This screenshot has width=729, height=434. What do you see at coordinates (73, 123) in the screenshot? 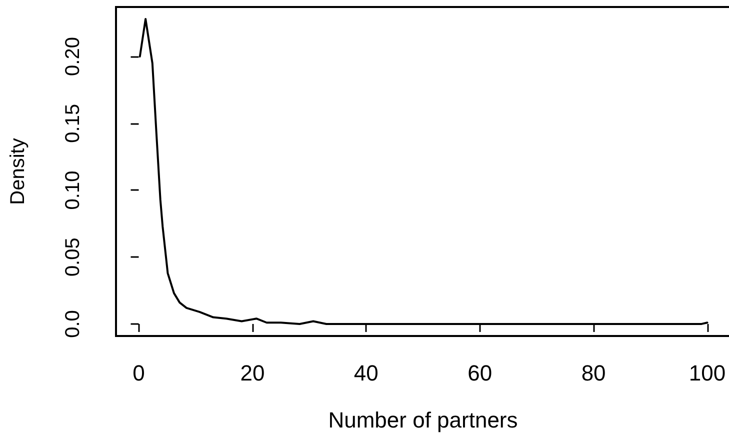
I see `y-tick-label: 0.15` at bounding box center [73, 123].